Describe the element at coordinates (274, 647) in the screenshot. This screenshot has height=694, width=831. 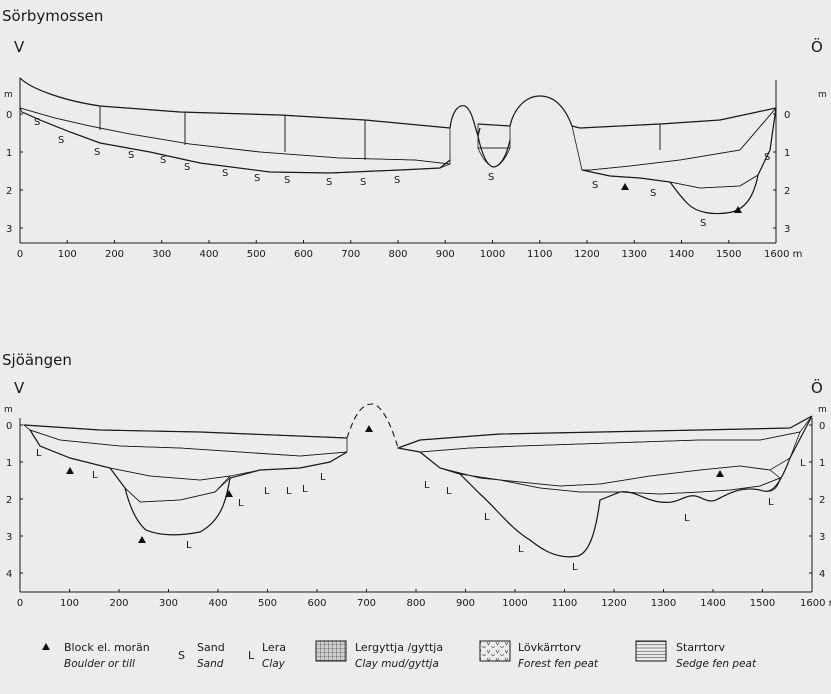
I see `legend-label: Lera` at that location.